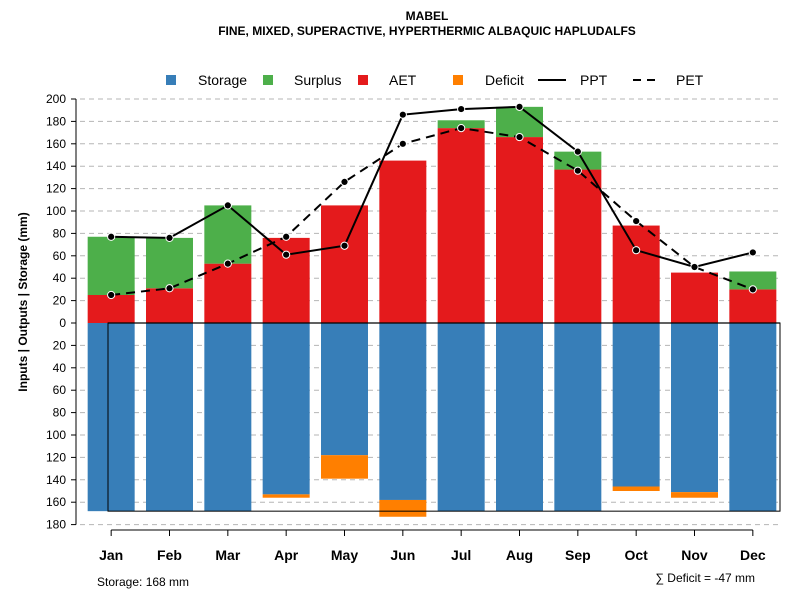  I want to click on x-tick-label: Jan, so click(111, 555).